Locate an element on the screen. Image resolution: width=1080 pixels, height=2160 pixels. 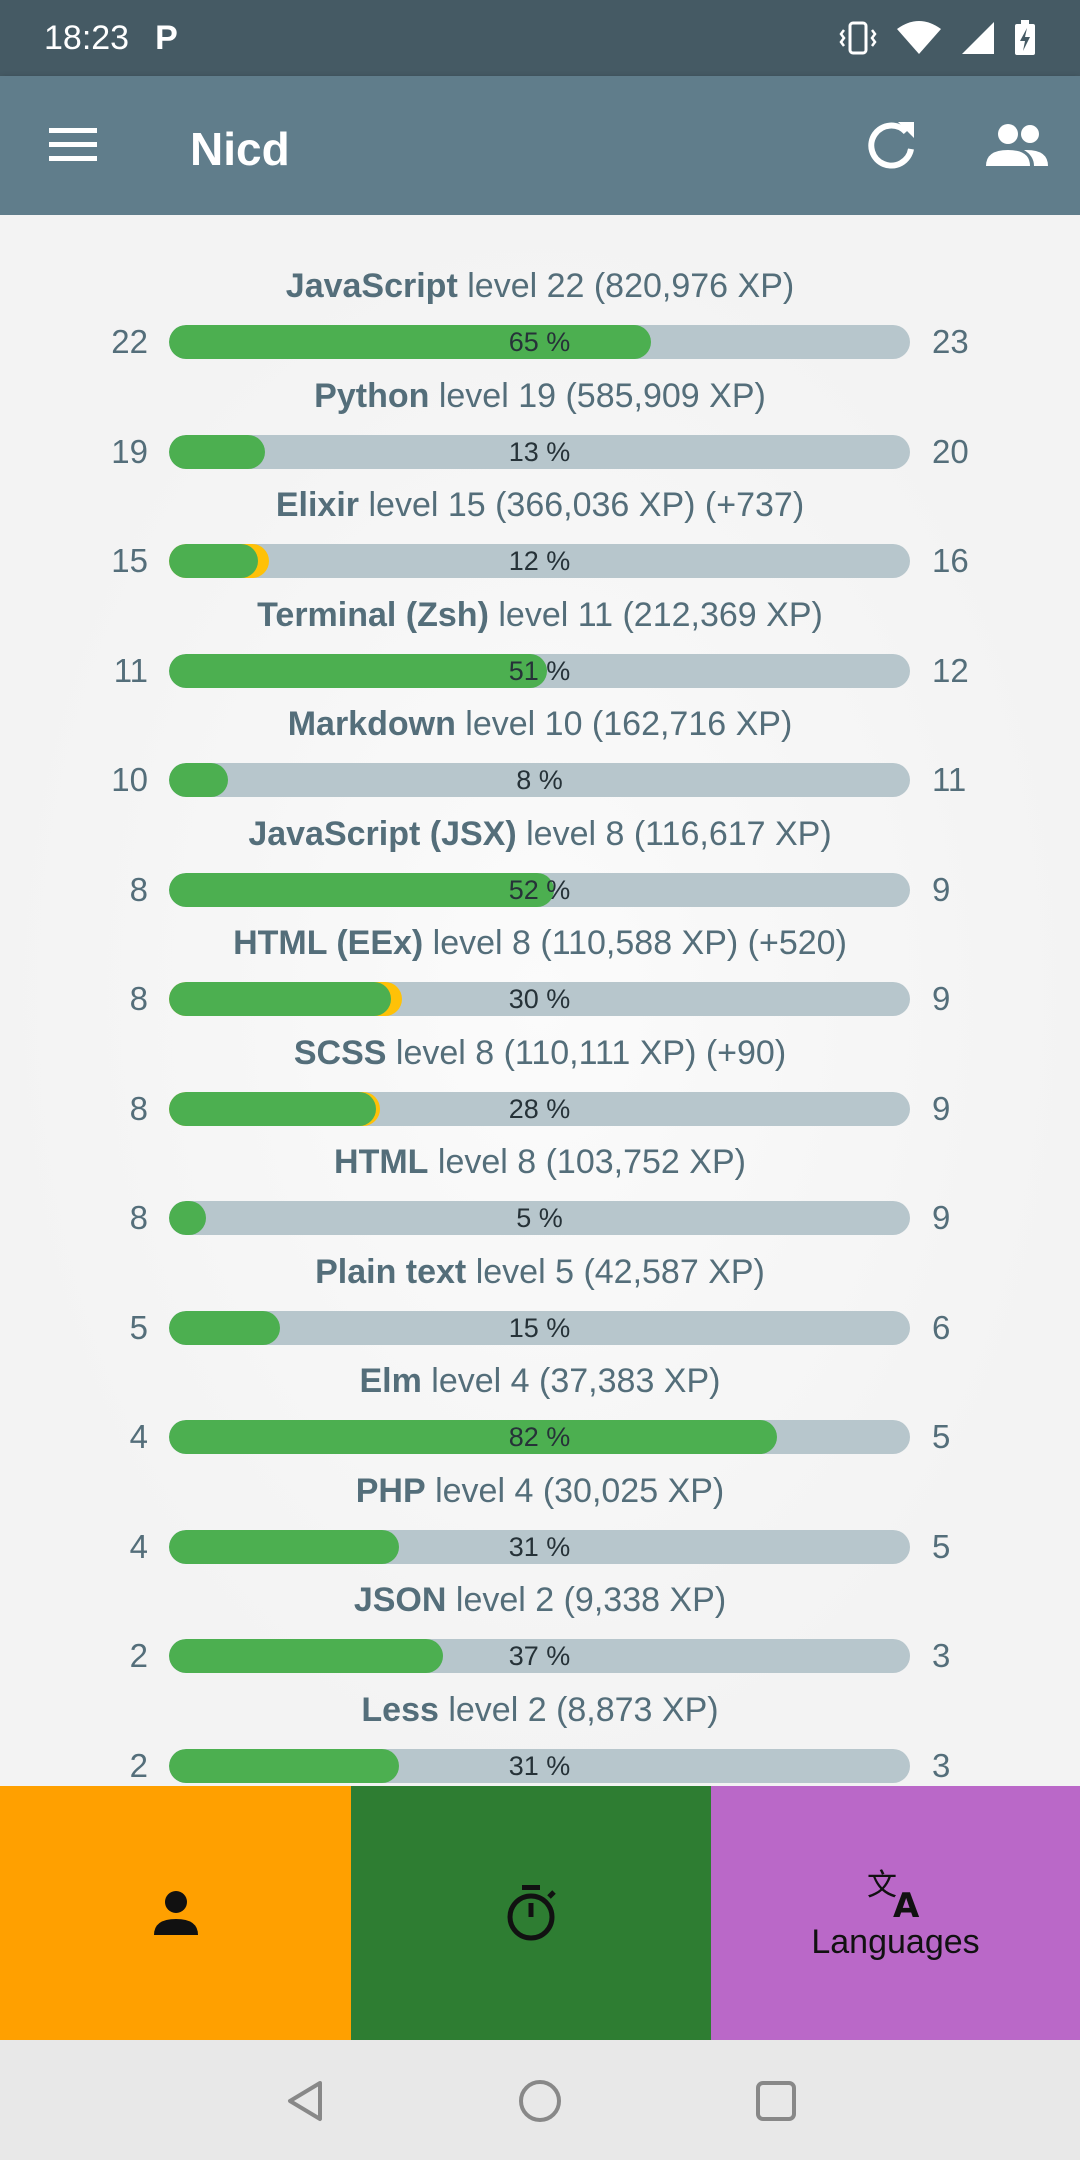
tab-languages-label: Languages is located at coordinates (895, 1941).